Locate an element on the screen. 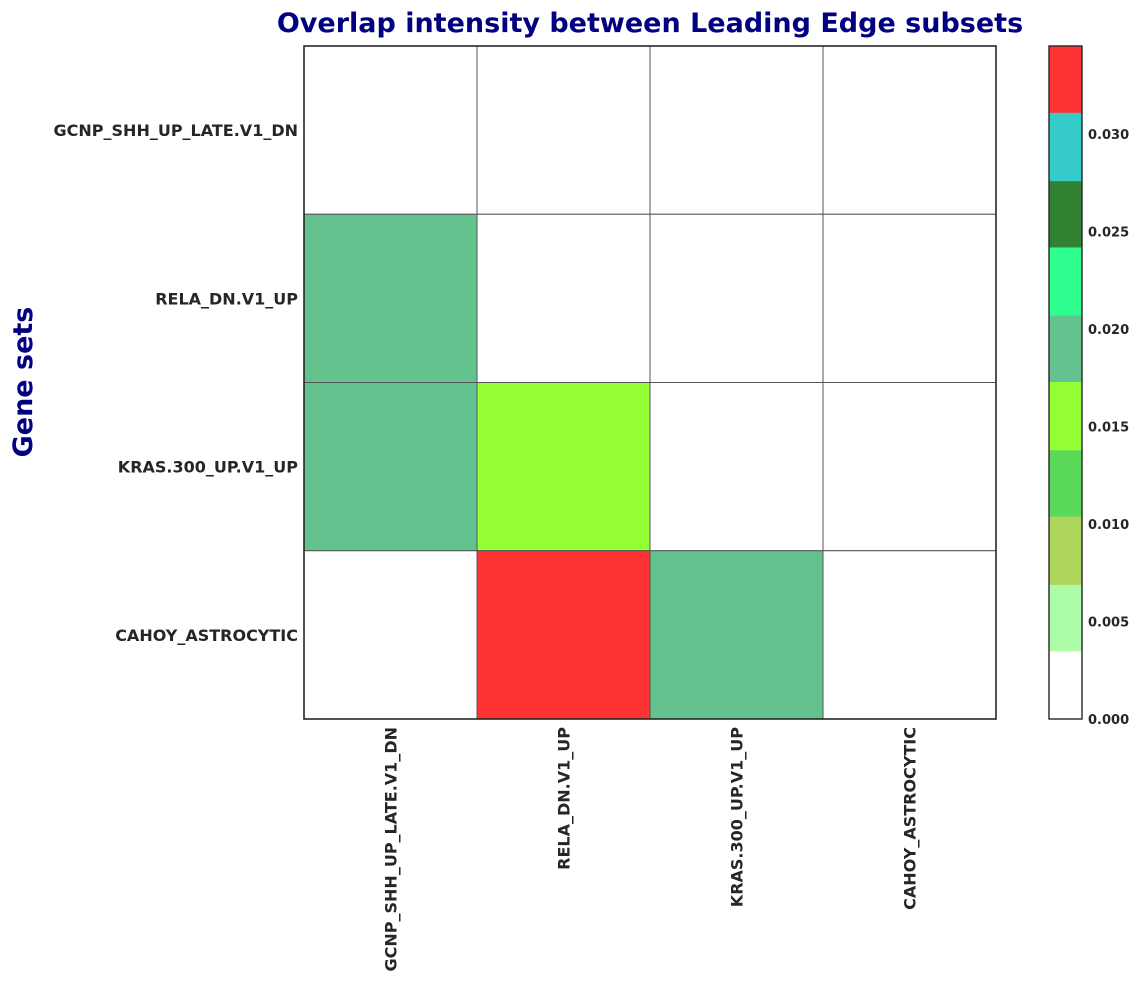 This screenshot has height=990, width=1140. colorbar-tick-label: 0.030 is located at coordinates (1108, 135).